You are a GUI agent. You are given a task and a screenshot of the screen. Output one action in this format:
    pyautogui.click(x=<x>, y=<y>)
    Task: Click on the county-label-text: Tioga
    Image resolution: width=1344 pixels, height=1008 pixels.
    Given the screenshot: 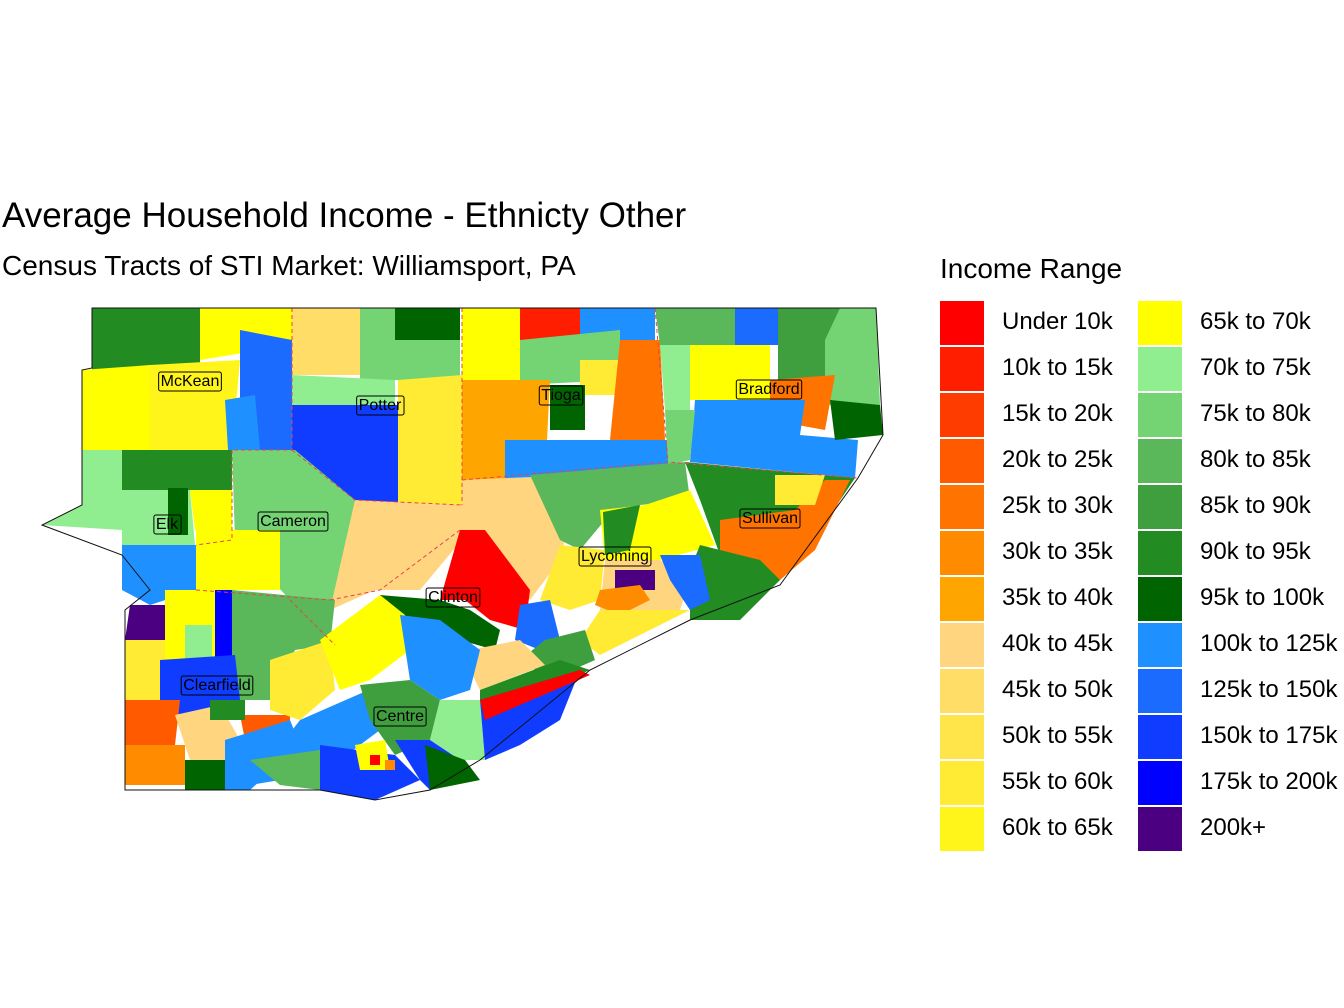 What is the action you would take?
    pyautogui.click(x=561, y=395)
    